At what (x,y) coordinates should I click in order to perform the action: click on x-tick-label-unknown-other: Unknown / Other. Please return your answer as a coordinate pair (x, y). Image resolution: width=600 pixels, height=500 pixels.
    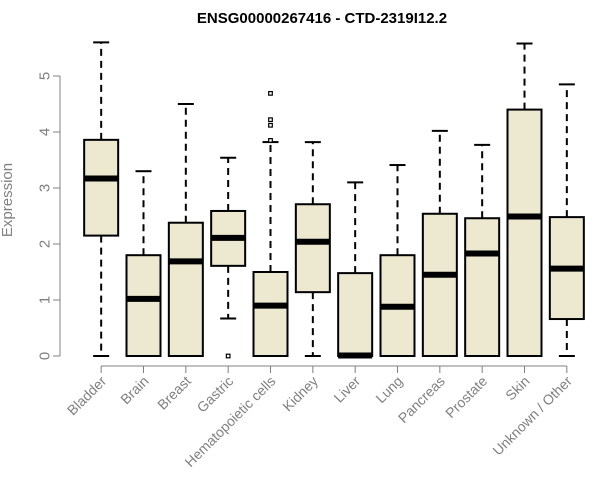
    Looking at the image, I should click on (532, 416).